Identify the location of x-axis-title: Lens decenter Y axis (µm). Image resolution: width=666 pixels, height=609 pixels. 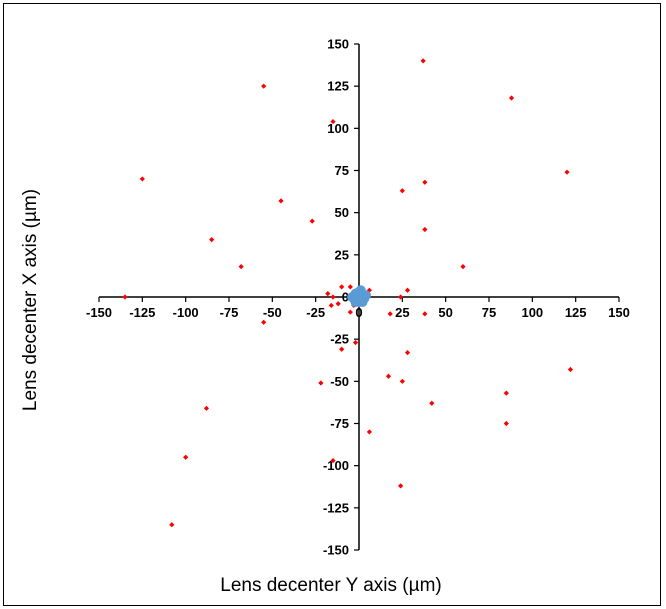
(330, 585).